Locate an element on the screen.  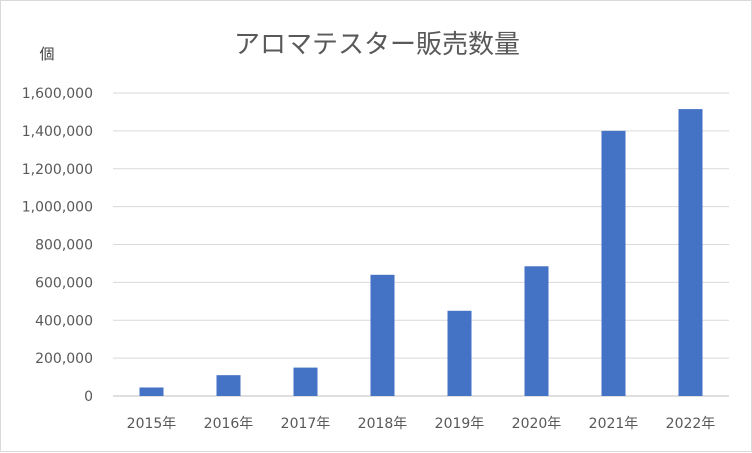
x-tick-label: 2017年 is located at coordinates (306, 424).